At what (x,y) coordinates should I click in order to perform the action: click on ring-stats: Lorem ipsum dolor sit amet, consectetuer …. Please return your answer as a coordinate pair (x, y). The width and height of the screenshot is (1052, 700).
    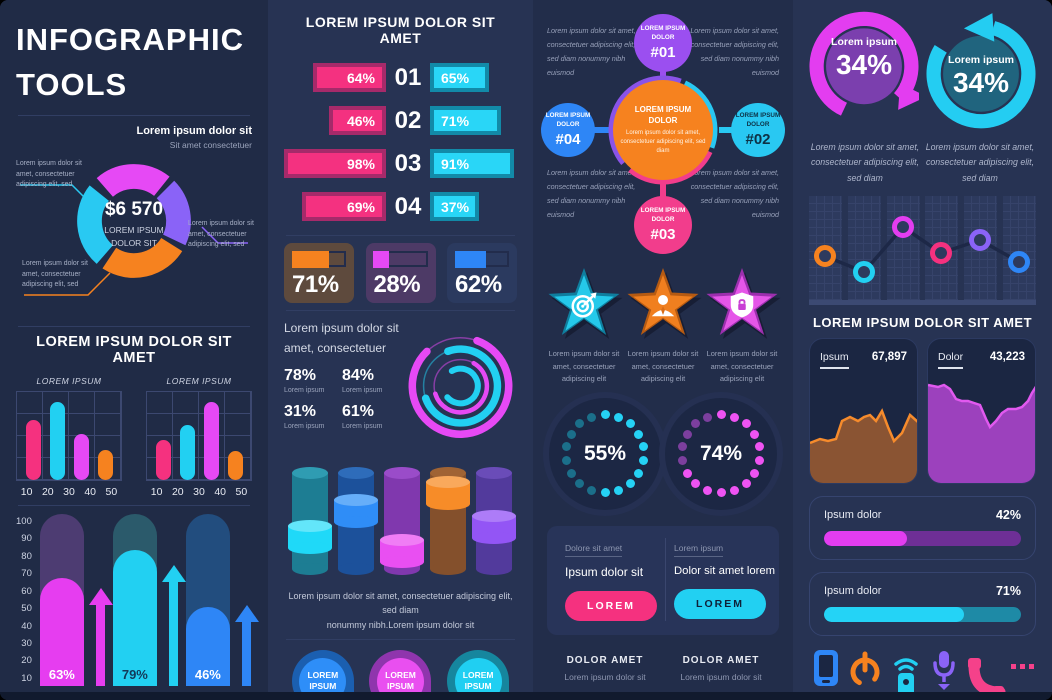
    Looking at the image, I should click on (400, 387).